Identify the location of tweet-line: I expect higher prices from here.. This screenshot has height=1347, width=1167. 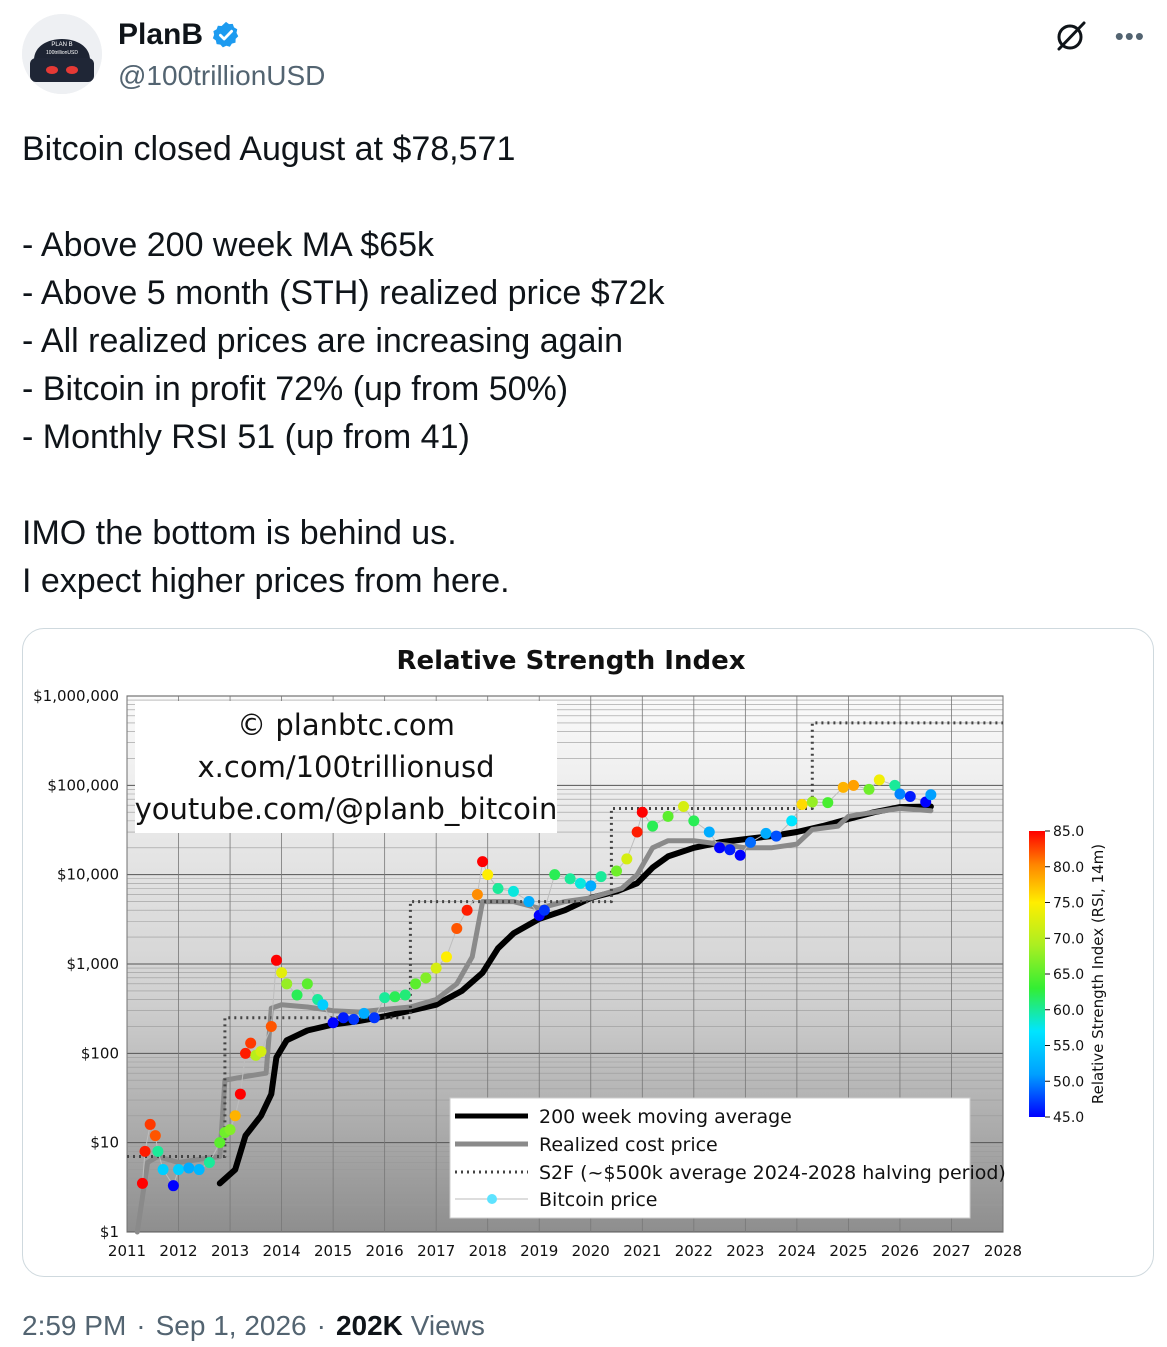
(266, 581).